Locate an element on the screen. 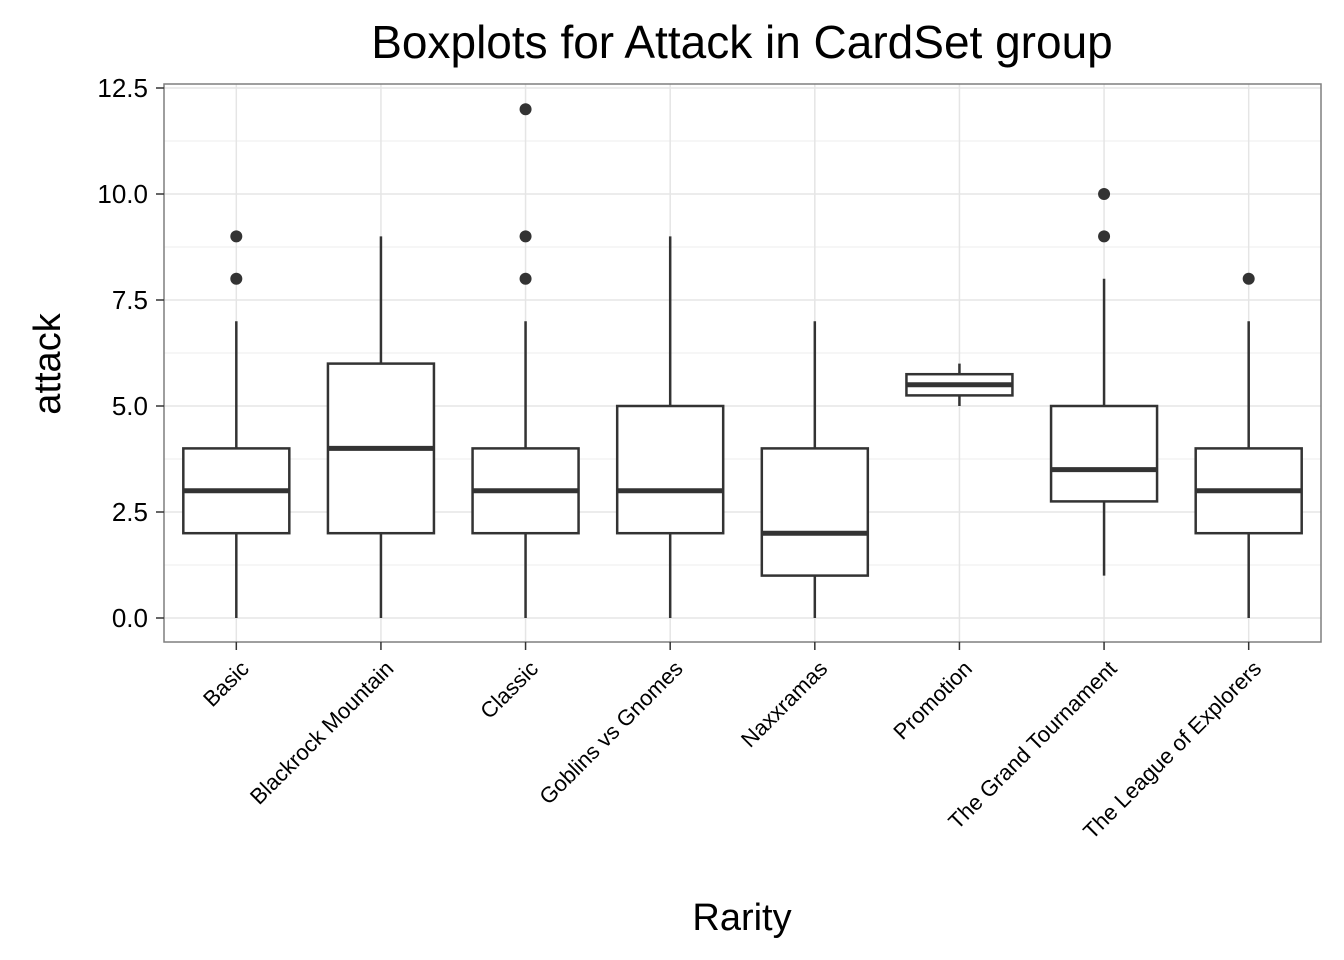 This screenshot has width=1344, height=960. chart-title: Boxplots for Attack in CardSet group is located at coordinates (742, 42).